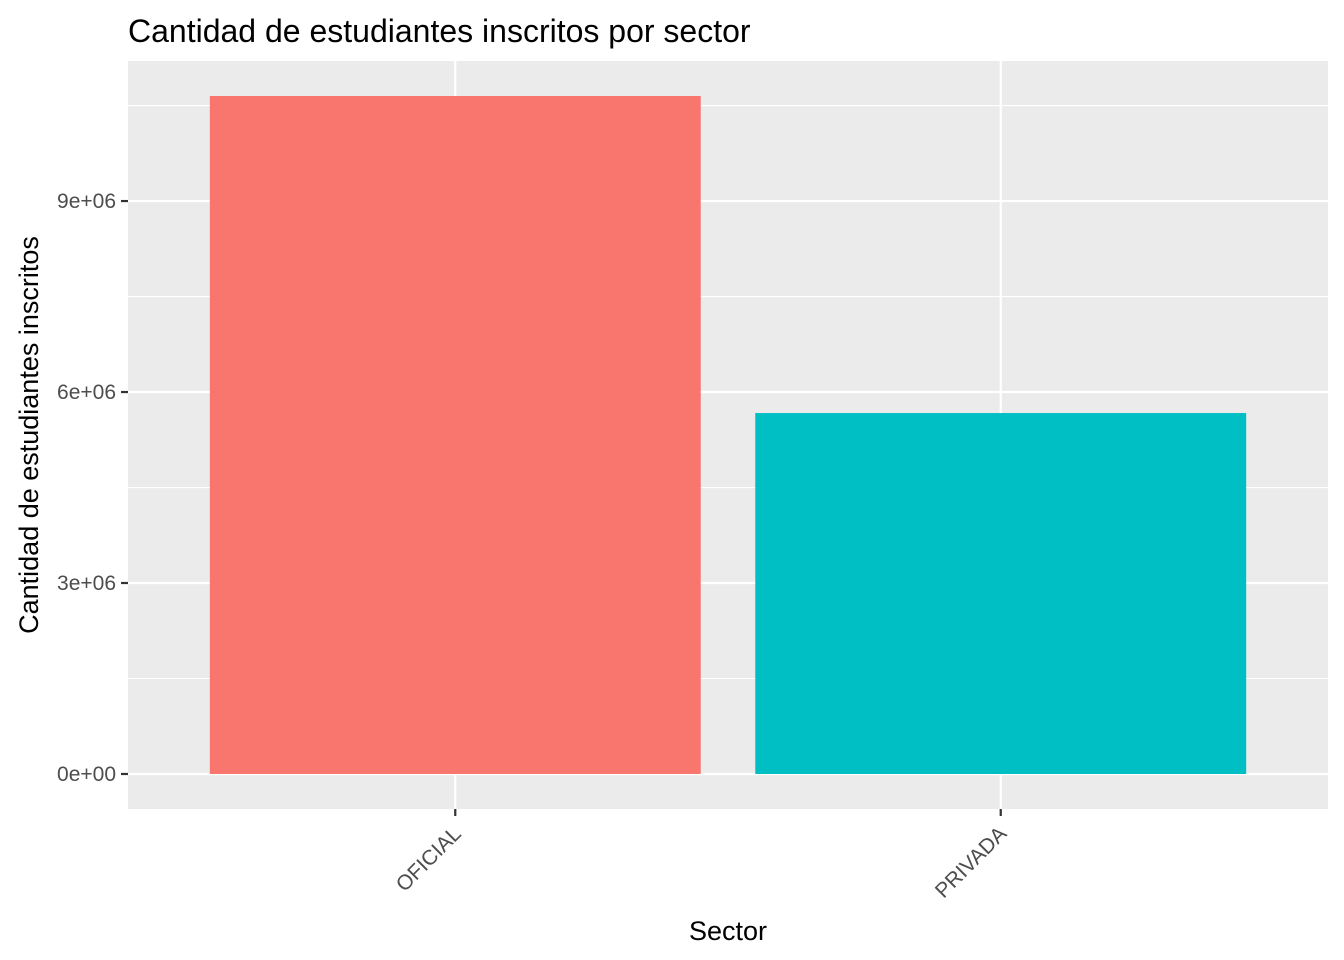 The height and width of the screenshot is (960, 1344). What do you see at coordinates (86, 583) in the screenshot?
I see `y-tick-label: 3e+06` at bounding box center [86, 583].